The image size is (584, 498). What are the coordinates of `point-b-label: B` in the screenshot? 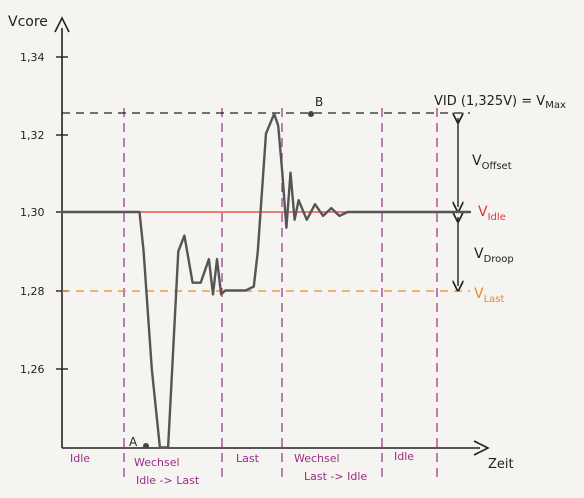 It's located at (319, 102).